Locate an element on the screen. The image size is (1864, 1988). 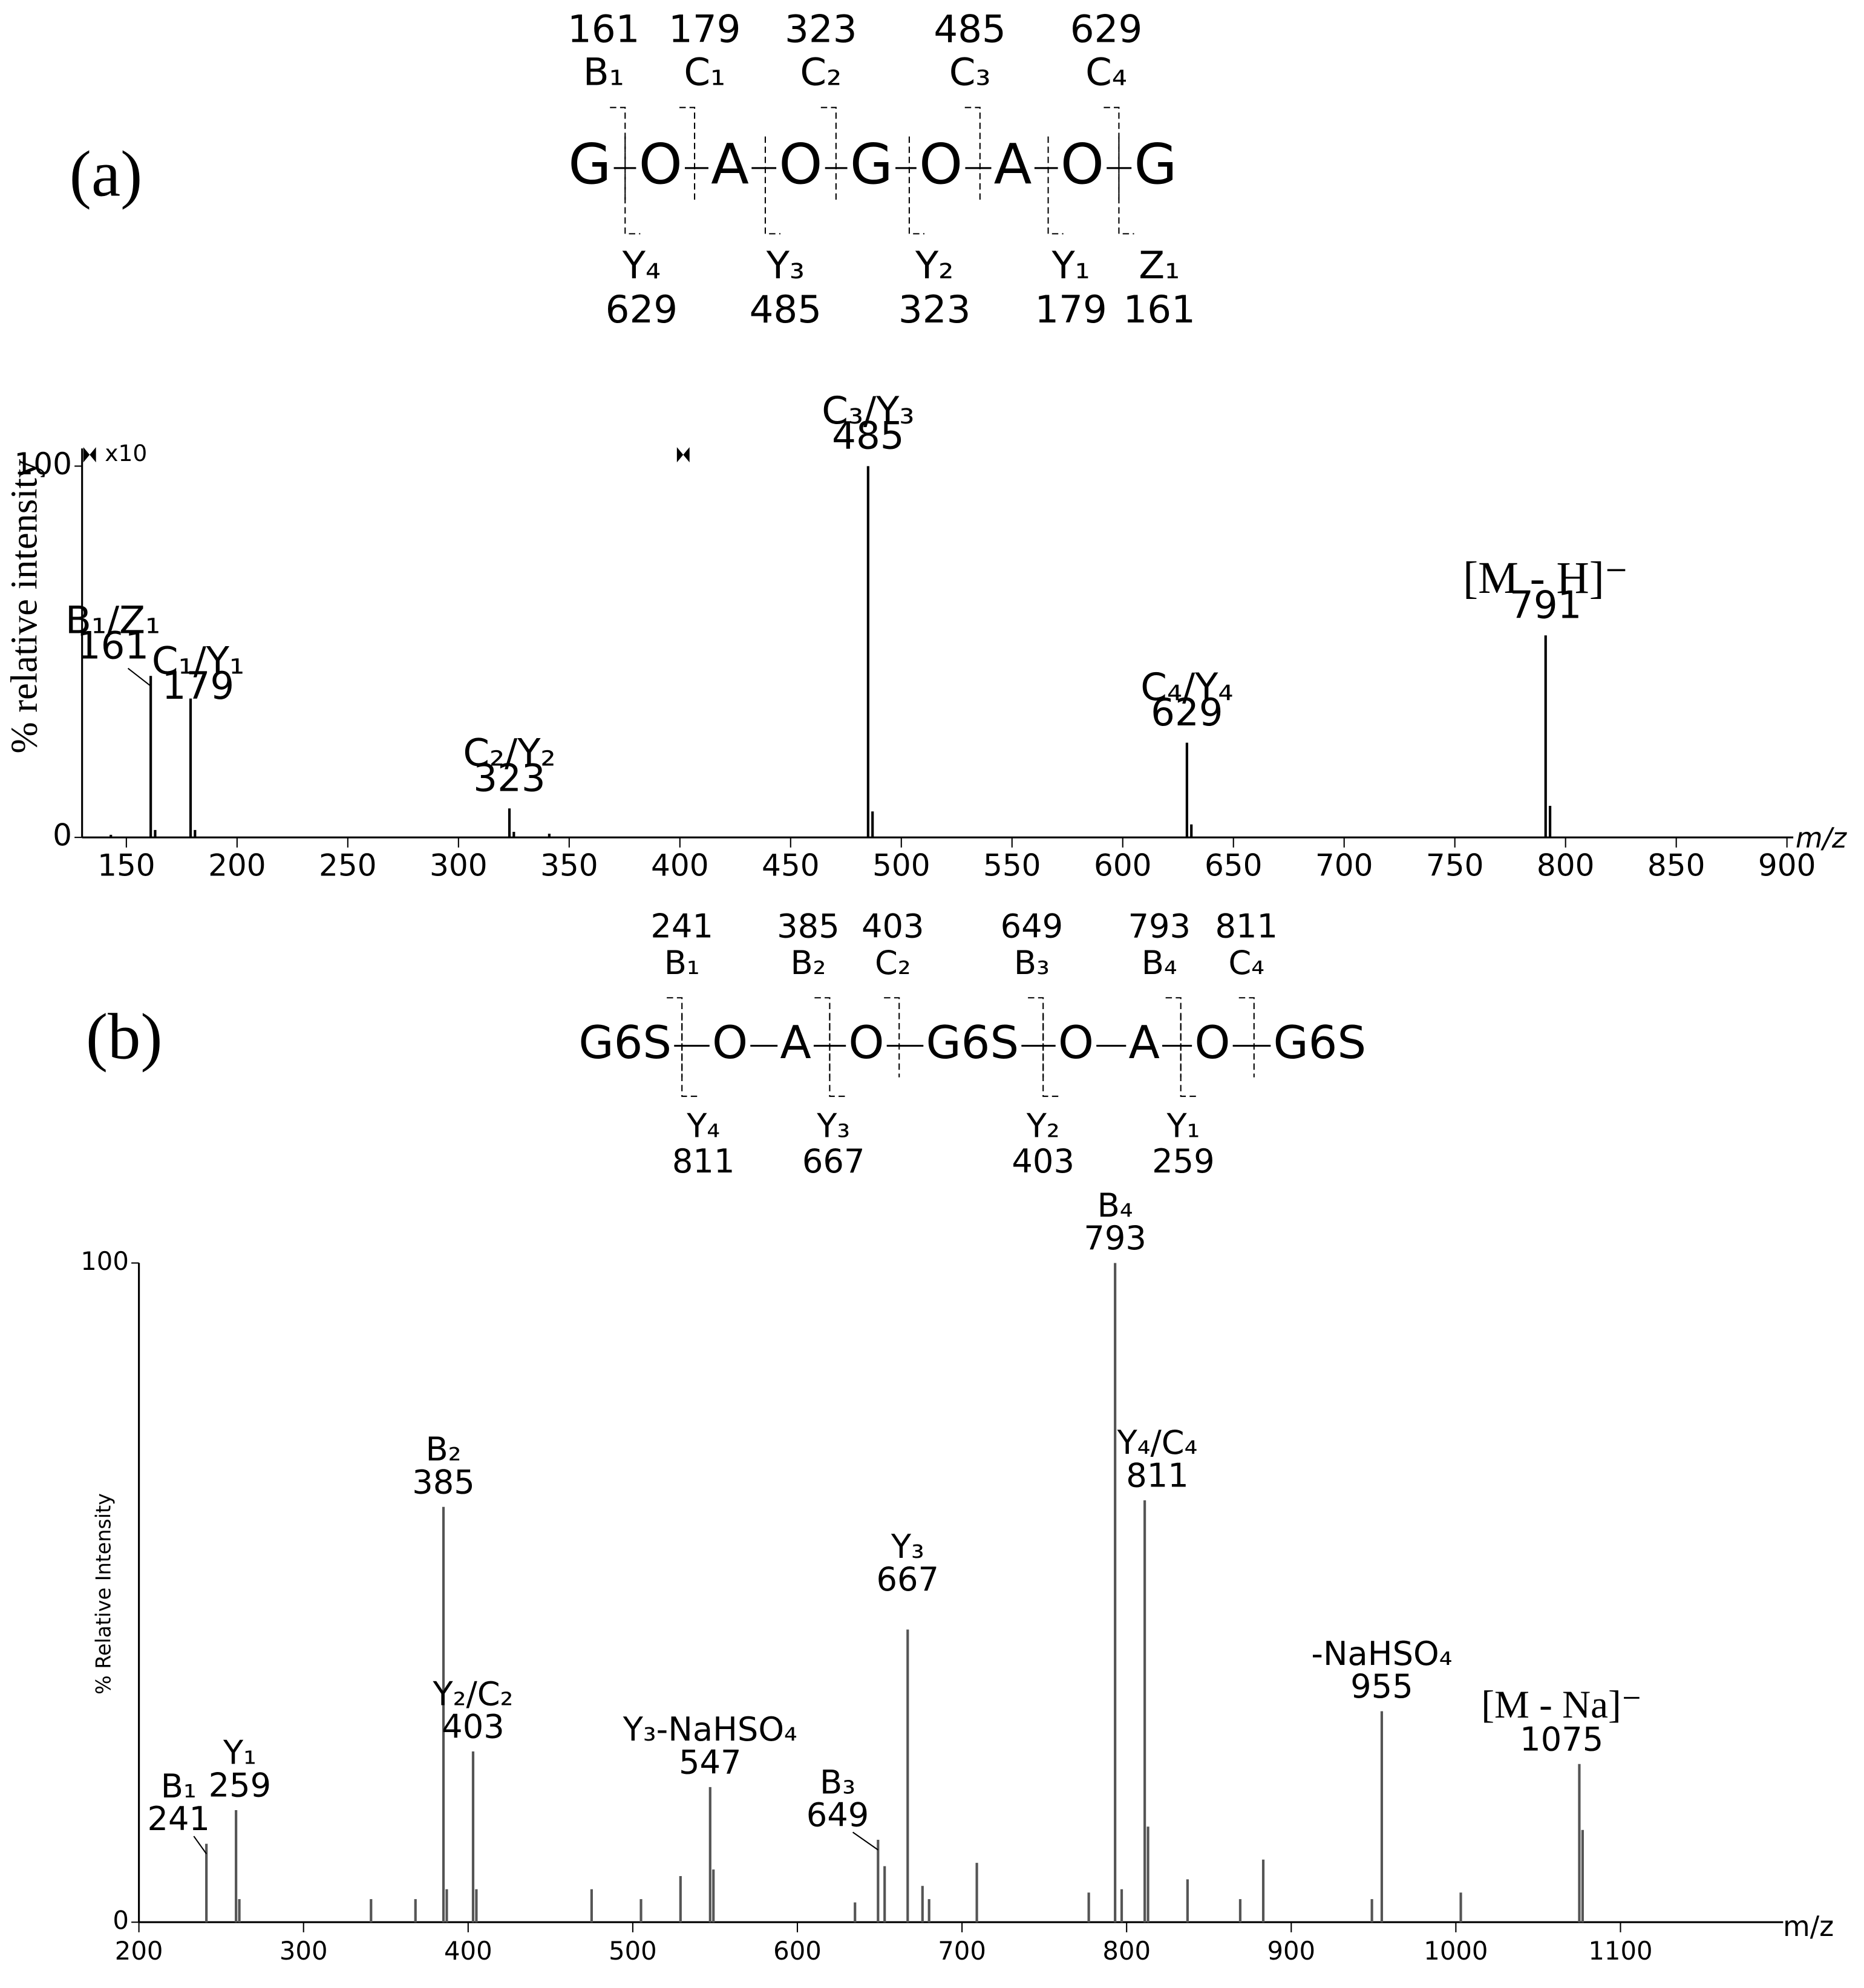
peak-mass: 323 is located at coordinates (509, 778).